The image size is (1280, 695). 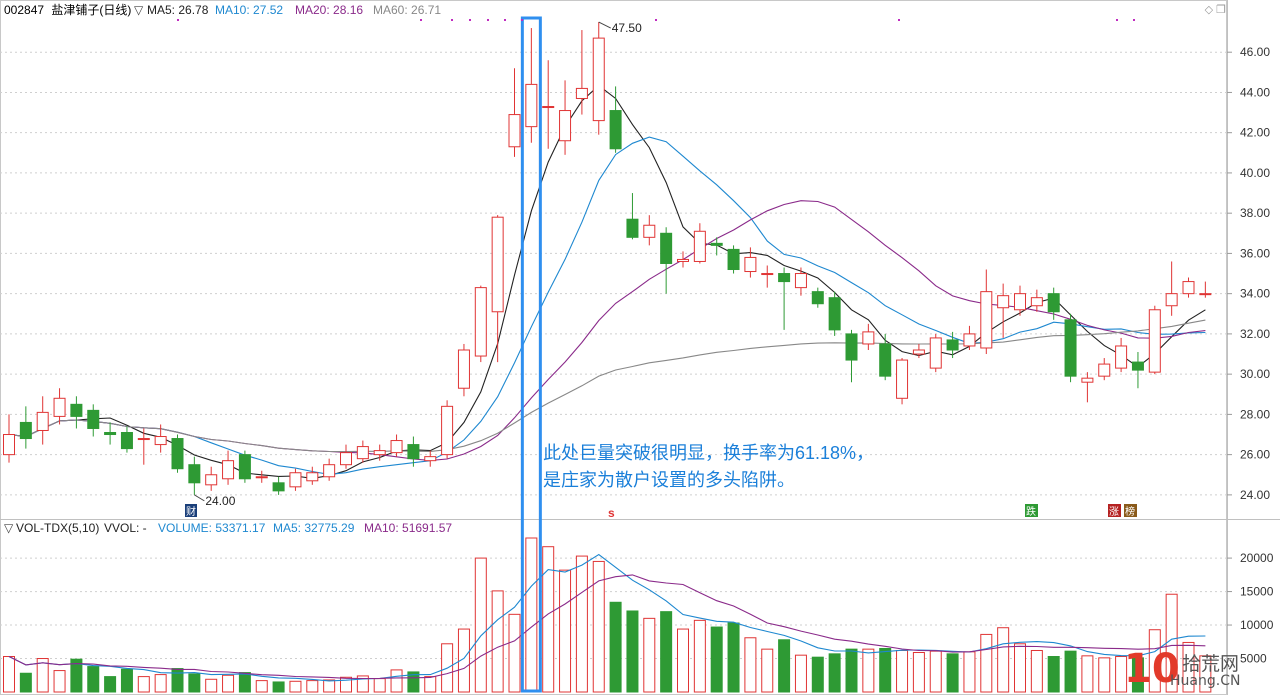 I want to click on low-marker-label: 24.00, so click(x=220, y=501).